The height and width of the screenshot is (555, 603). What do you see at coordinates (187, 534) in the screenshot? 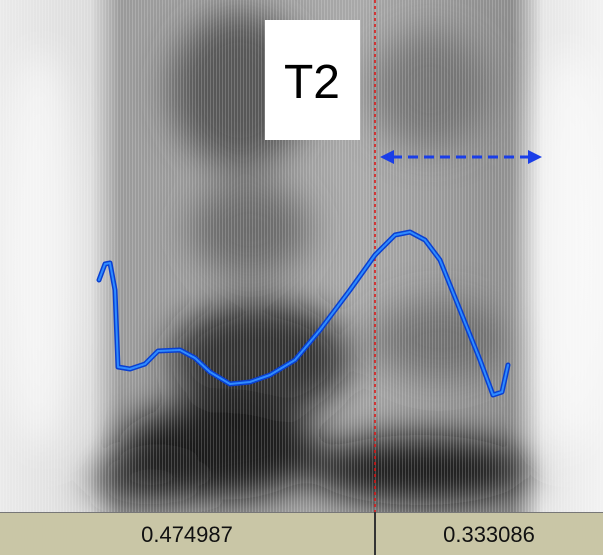
I see `interval-duration: 0.474987` at bounding box center [187, 534].